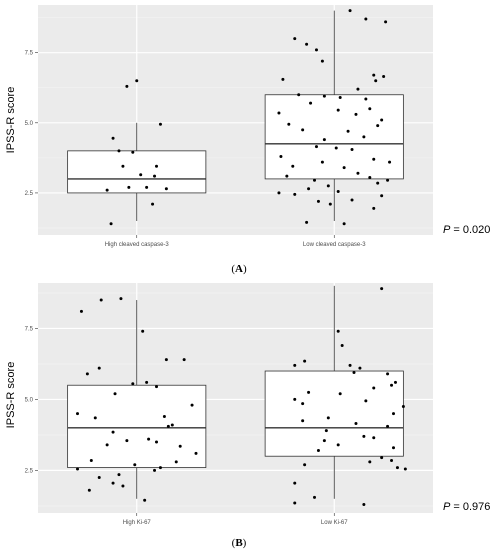 The width and height of the screenshot is (491, 550). Describe the element at coordinates (137, 523) in the screenshot. I see `x-tick-label-b: High Ki-67` at that location.